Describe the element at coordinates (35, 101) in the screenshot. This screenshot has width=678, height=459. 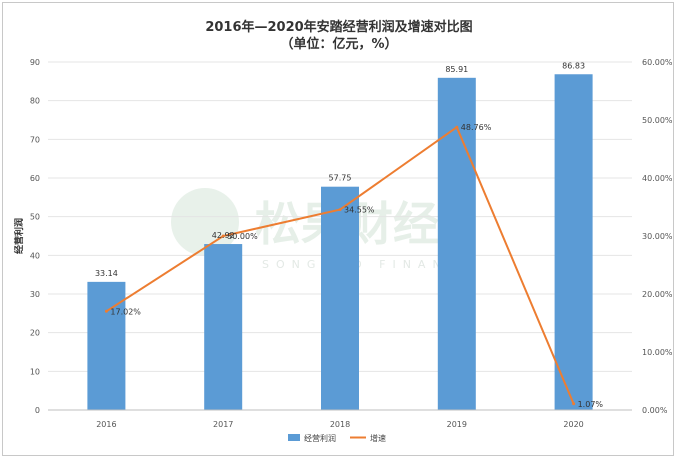
I see `y-tick-label: 80` at that location.